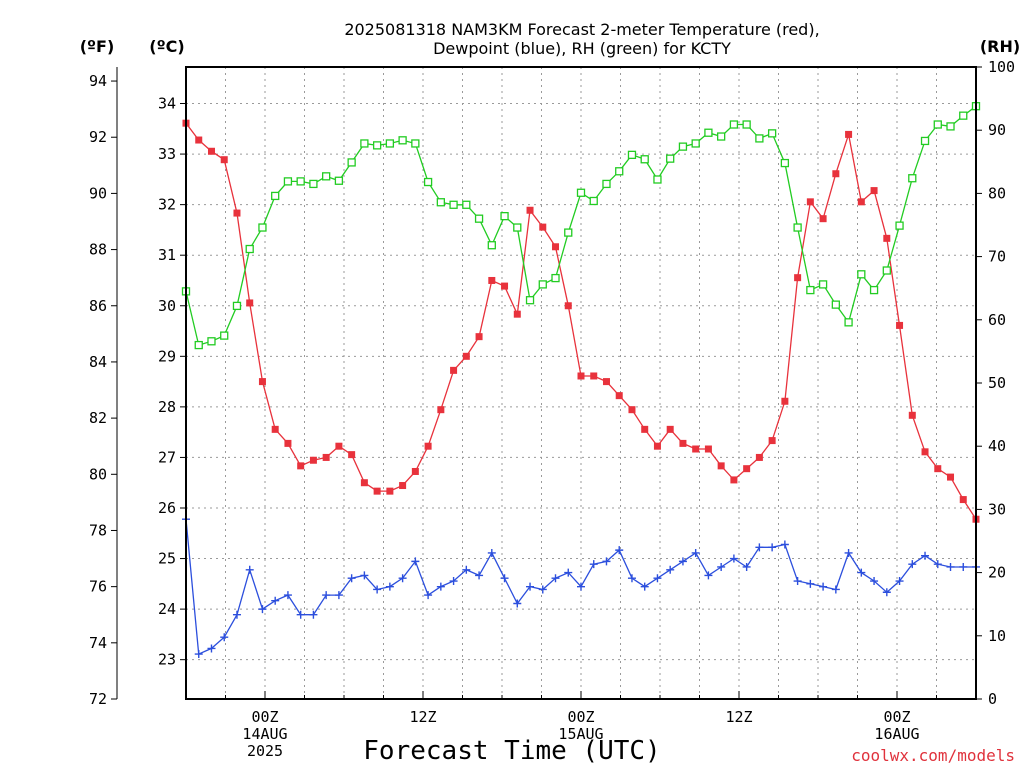 The image size is (1024, 768). Describe the element at coordinates (995, 383) in the screenshot. I see `rh-axis: 0 10 20 30 40 50 60 70 80 90 100` at that location.